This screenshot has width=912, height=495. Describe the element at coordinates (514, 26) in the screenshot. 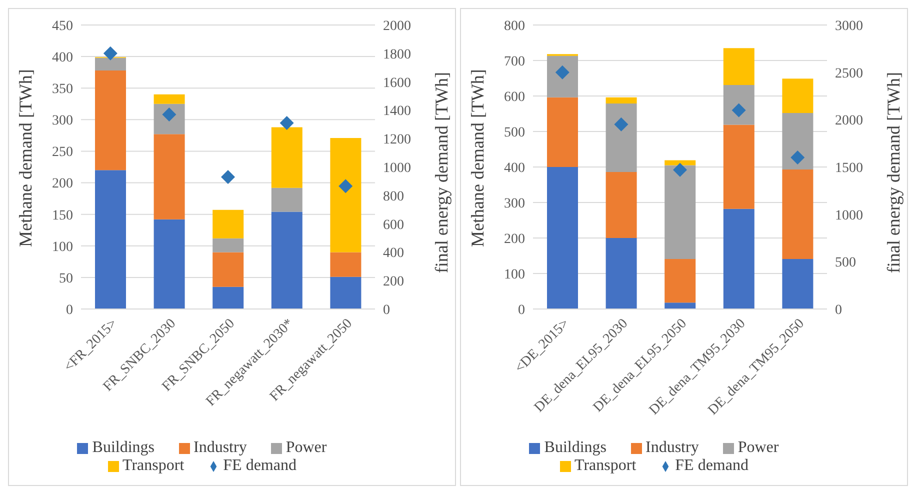

I see `y-tick-label: 800` at that location.